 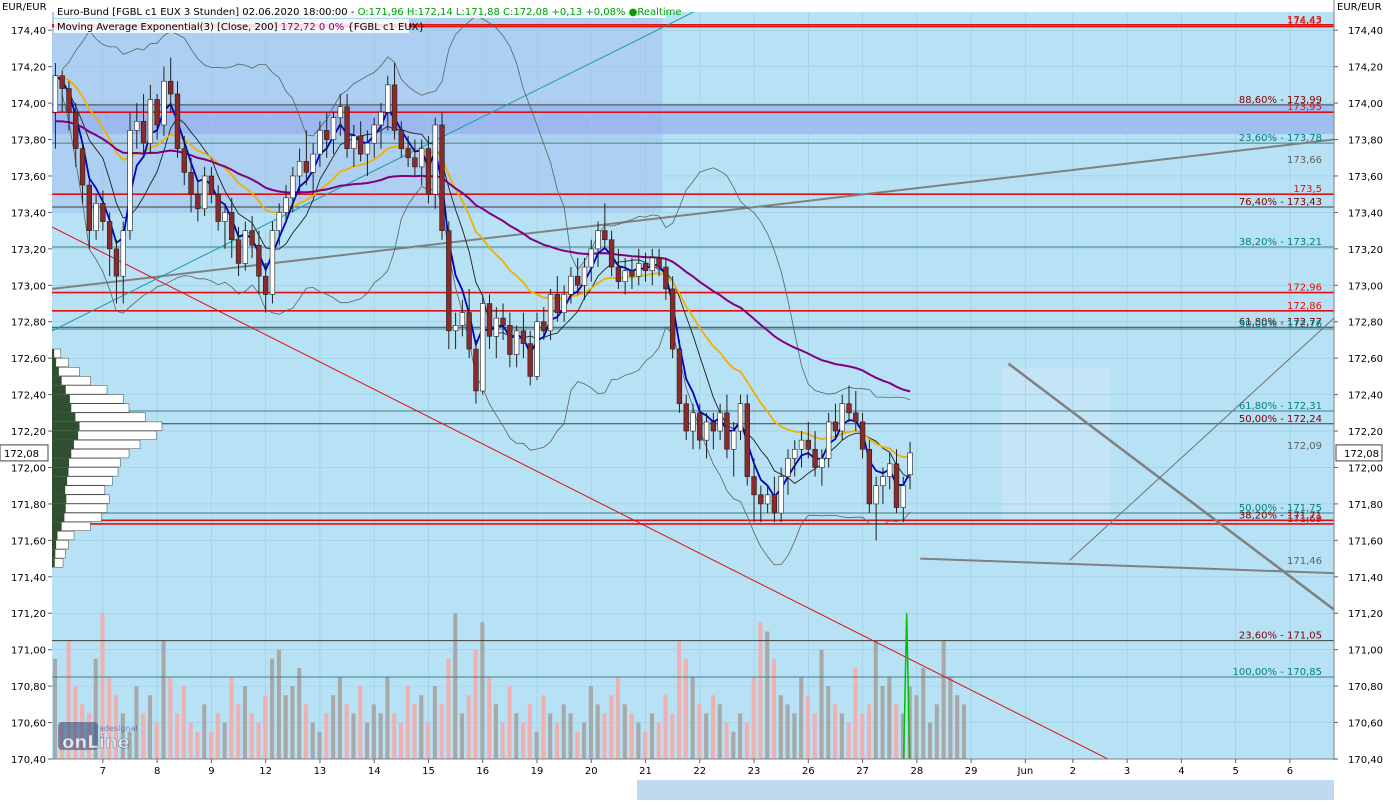 What do you see at coordinates (510, 686) in the screenshot?
I see `volume-layer` at bounding box center [510, 686].